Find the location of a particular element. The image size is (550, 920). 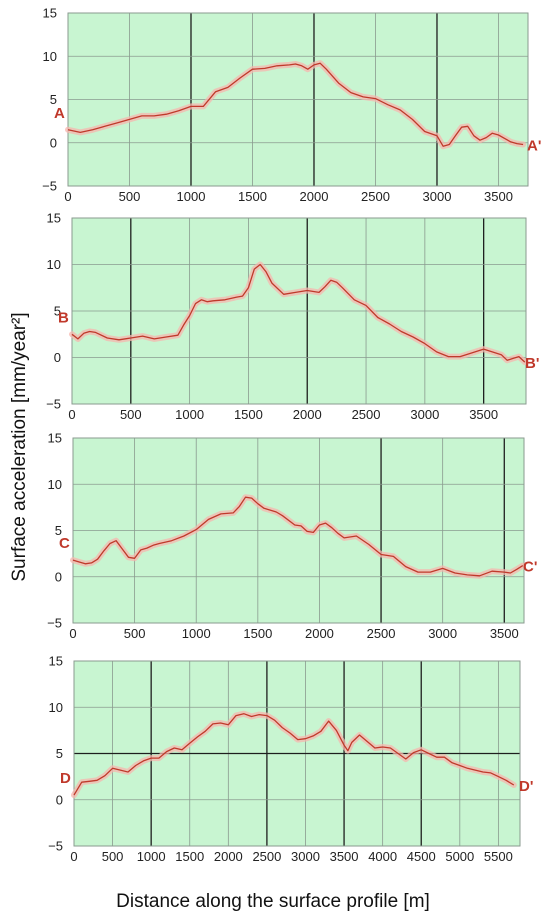

profile-end-label: B' is located at coordinates (532, 363).